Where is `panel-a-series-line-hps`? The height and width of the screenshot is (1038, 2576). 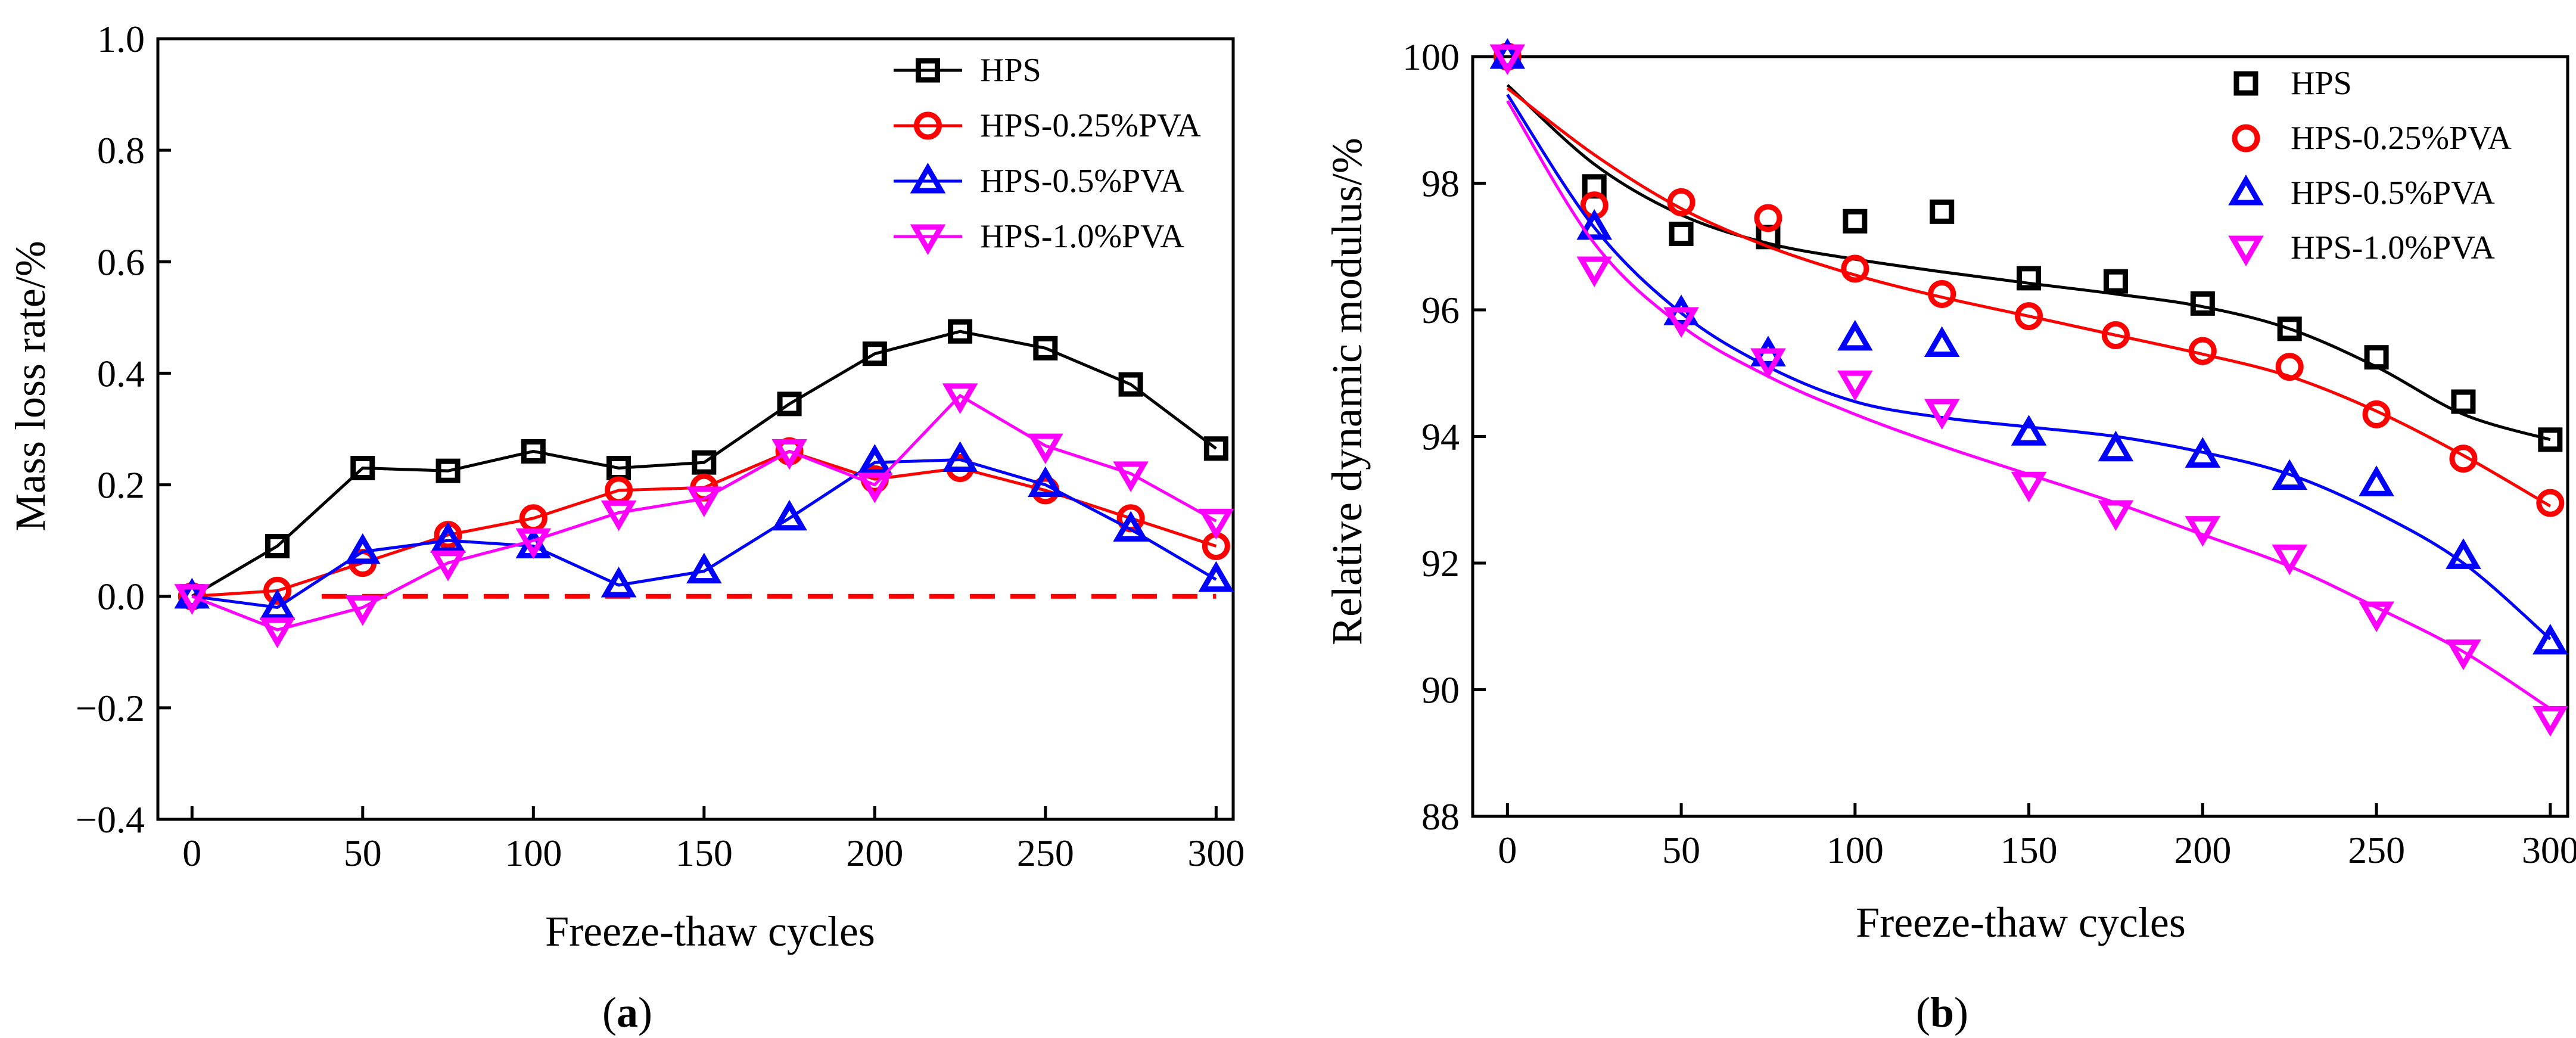
panel-a-series-line-hps is located at coordinates (704, 464).